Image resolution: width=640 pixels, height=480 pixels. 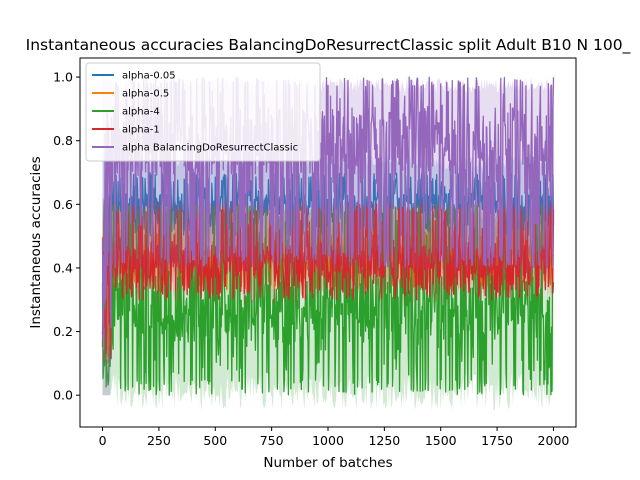 I want to click on x-axis-label: Number of batches, so click(x=327, y=463).